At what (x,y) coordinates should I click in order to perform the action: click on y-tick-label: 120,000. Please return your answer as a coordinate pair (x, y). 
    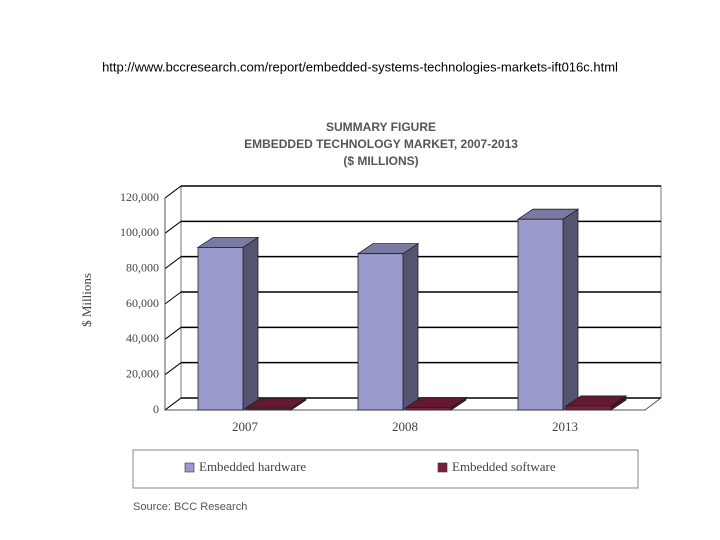
    Looking at the image, I should click on (139, 197).